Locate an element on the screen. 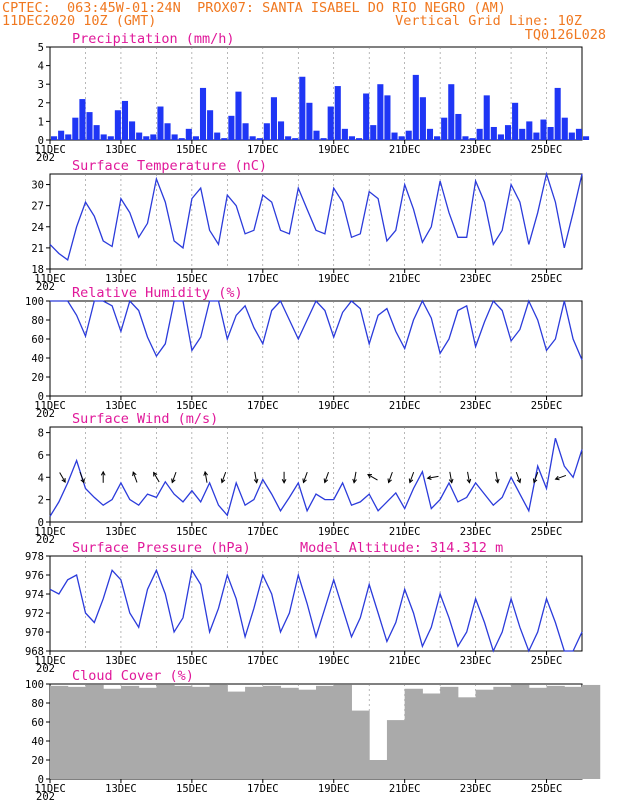  y-tick-label: 20 is located at coordinates (37, 761).